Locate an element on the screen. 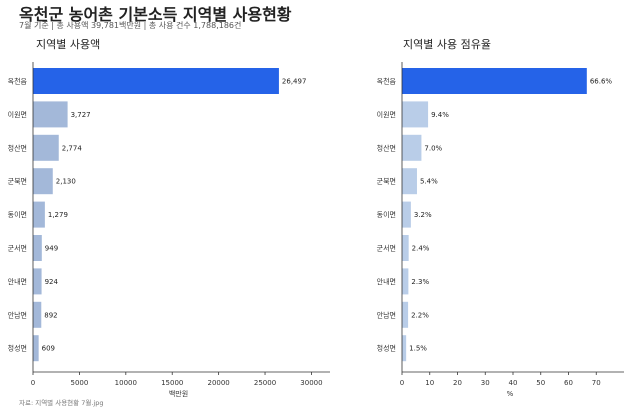 The height and width of the screenshot is (410, 628). left-value-label: 1,279 is located at coordinates (58, 215).